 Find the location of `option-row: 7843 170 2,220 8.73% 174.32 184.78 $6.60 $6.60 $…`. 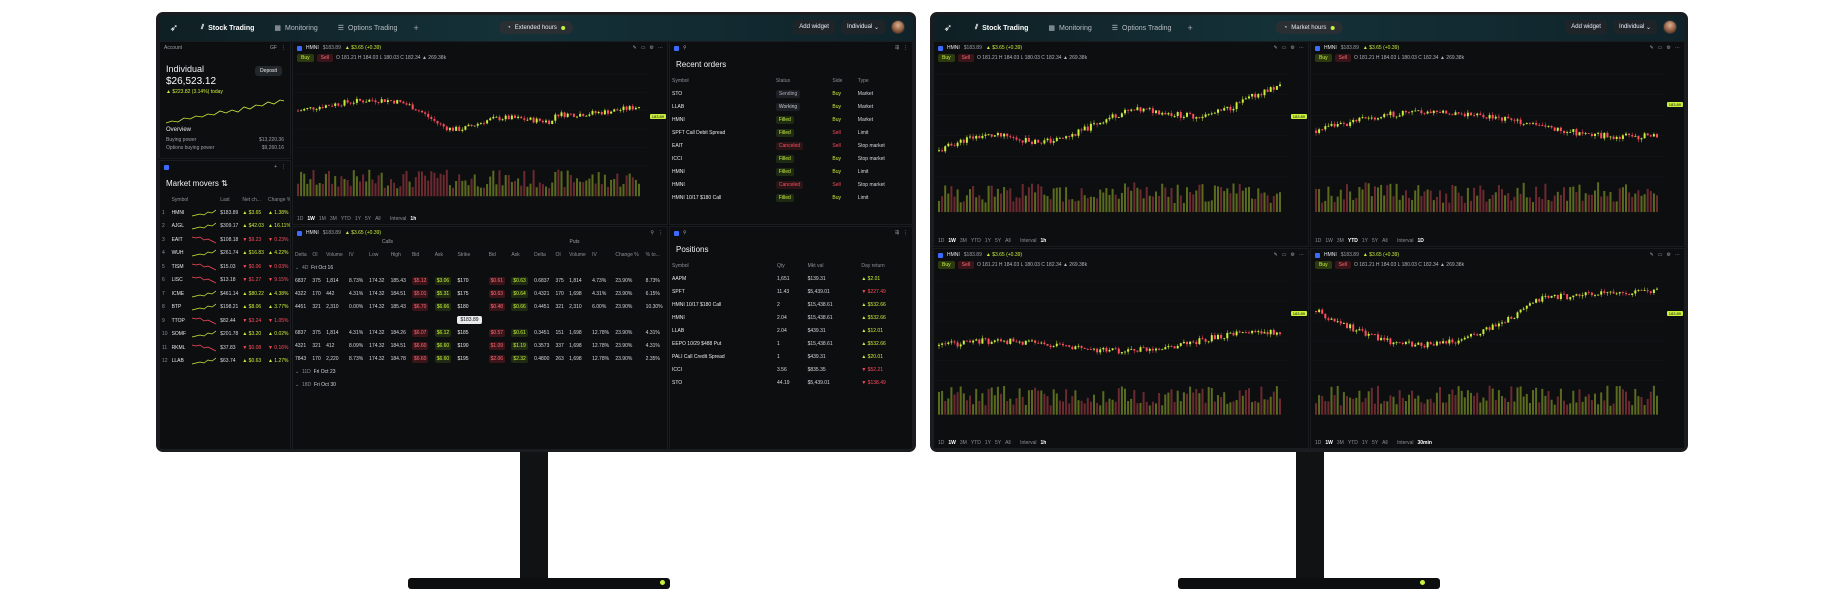

option-row: 7843 170 2,220 8.73% 174.32 184.78 $6.60 $6.60 $… is located at coordinates (480, 358).